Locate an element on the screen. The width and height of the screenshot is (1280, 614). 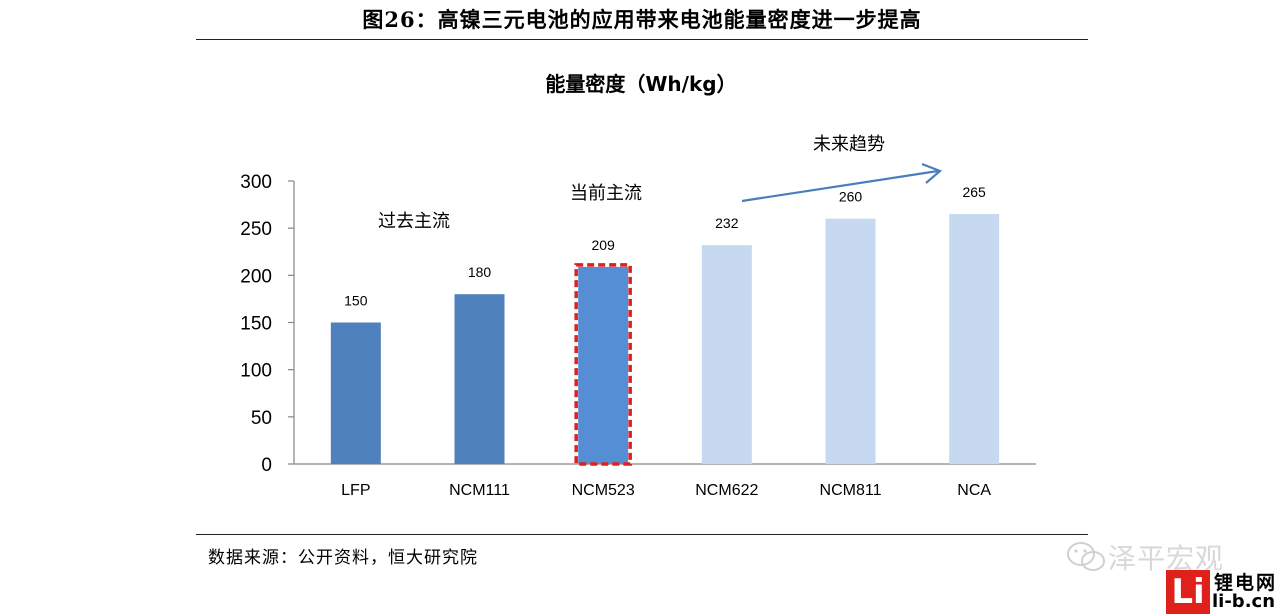
data-label: 260 is located at coordinates (851, 197).